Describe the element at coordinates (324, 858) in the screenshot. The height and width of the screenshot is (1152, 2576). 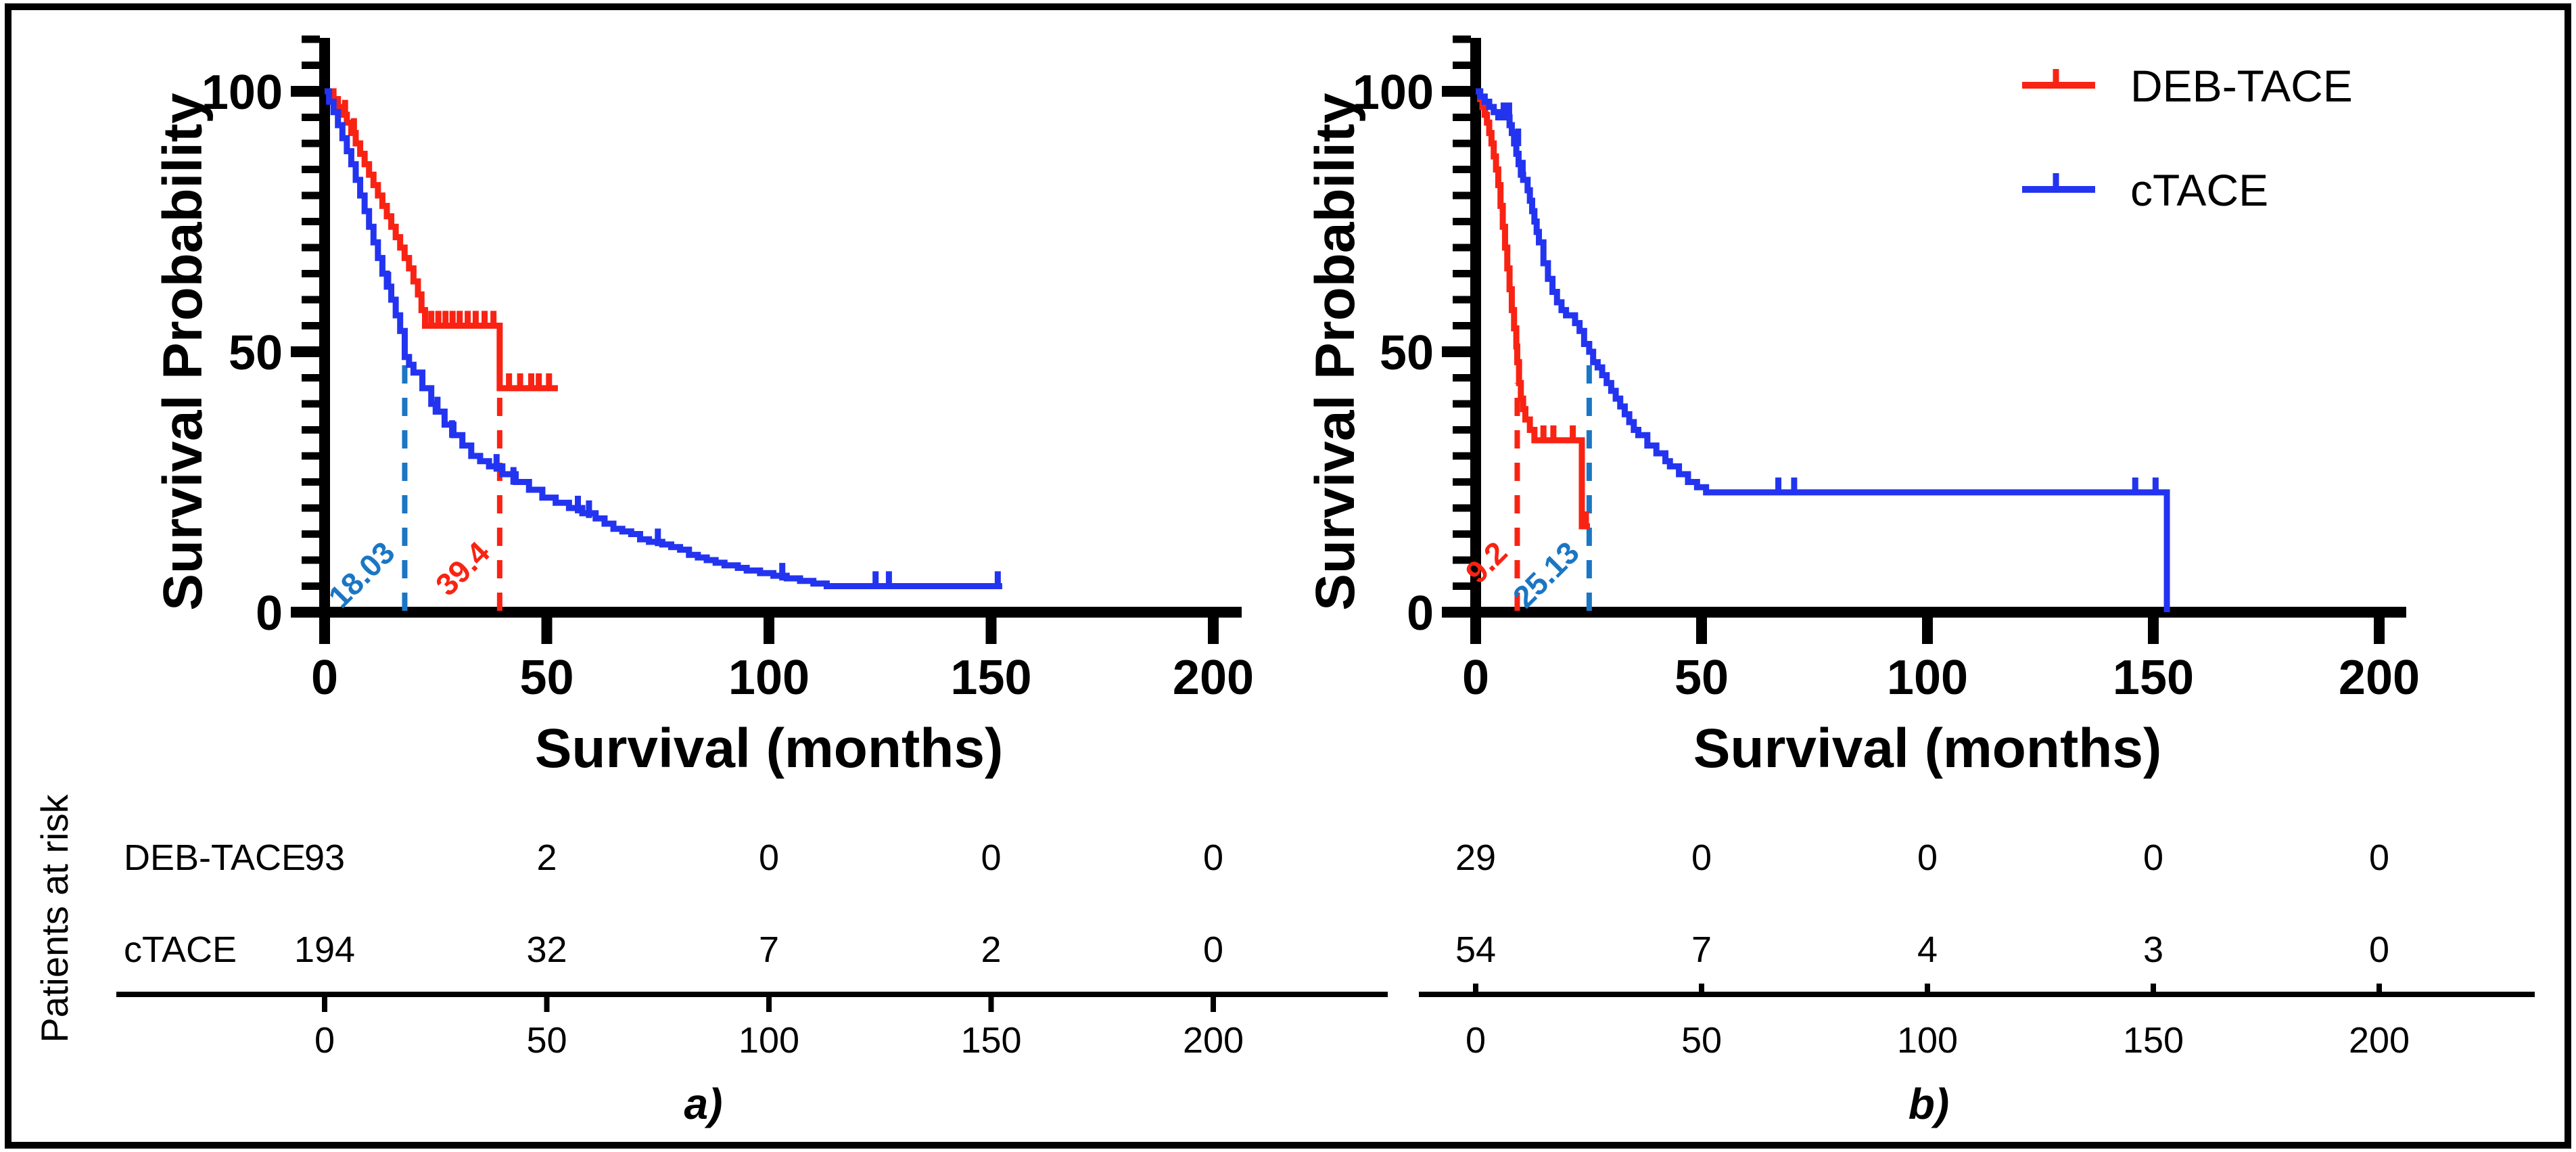
I see `risk-value: 93` at that location.